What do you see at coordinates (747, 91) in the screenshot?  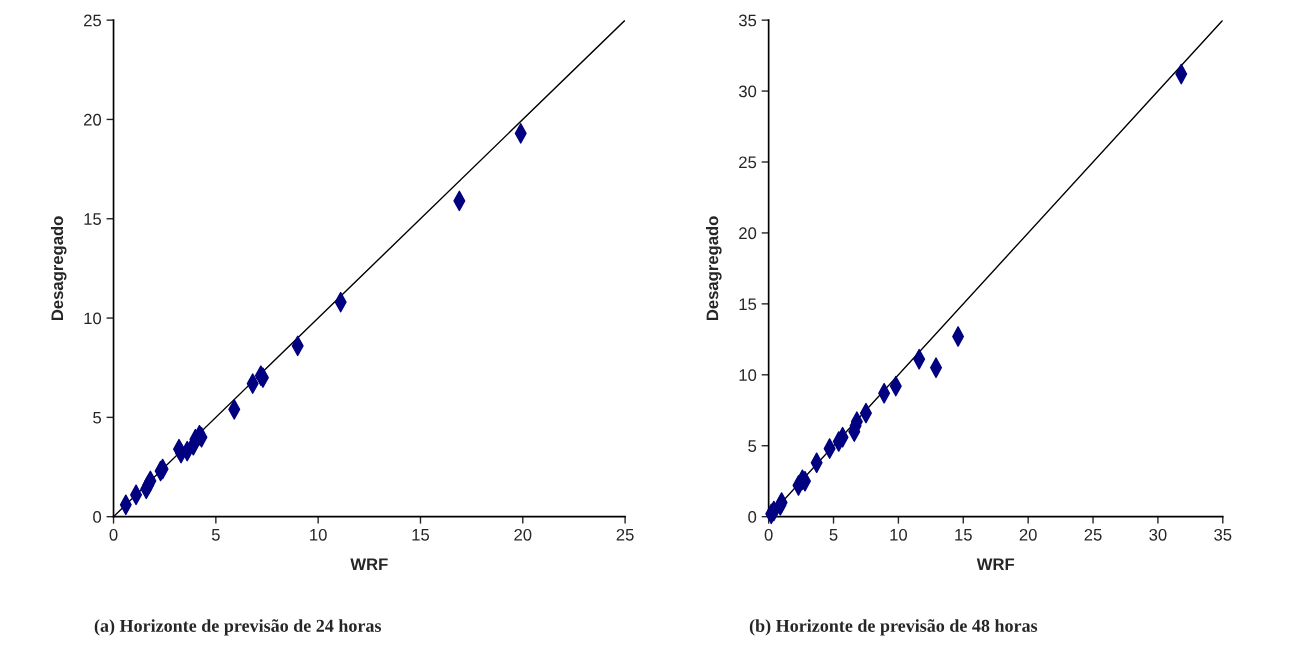 I see `y-tick-label: 30` at bounding box center [747, 91].